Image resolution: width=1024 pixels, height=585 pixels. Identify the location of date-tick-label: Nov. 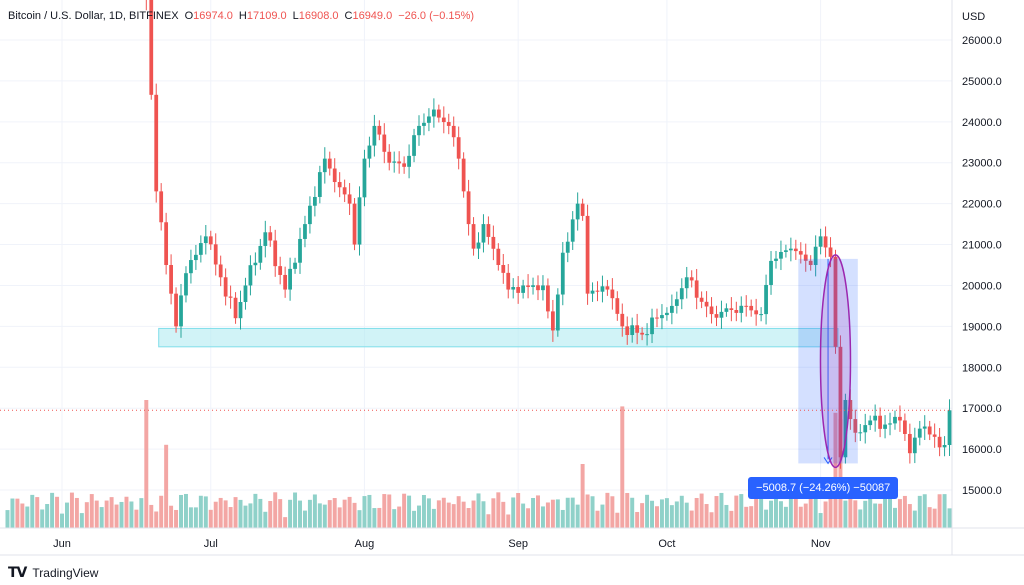
(821, 544).